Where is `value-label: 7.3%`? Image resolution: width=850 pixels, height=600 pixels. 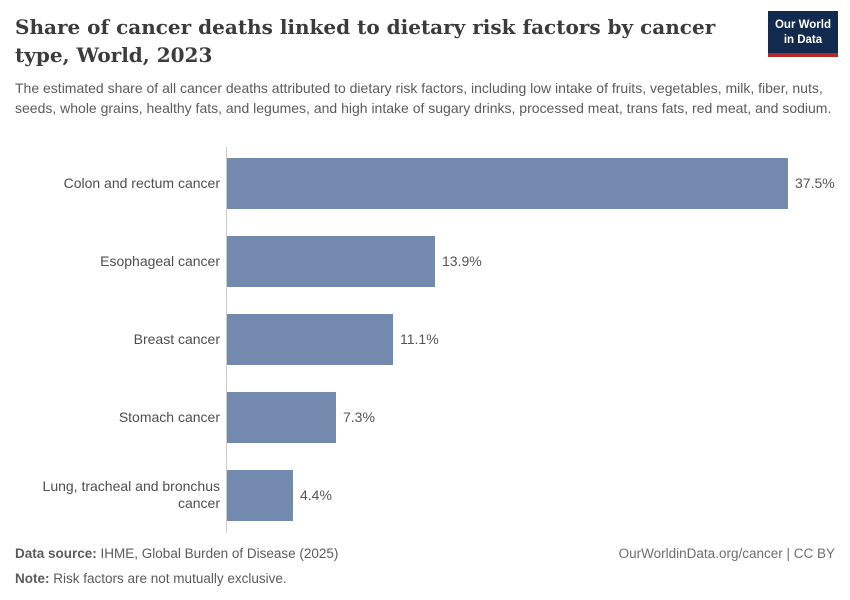
value-label: 7.3% is located at coordinates (359, 417).